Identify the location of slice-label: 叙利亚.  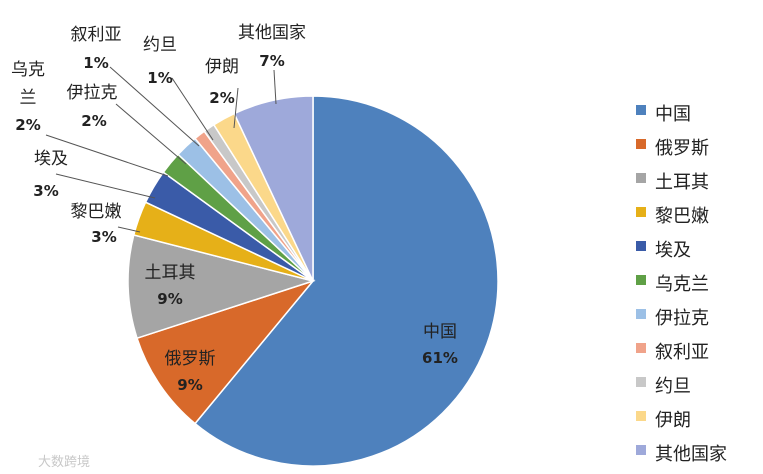
(96, 35).